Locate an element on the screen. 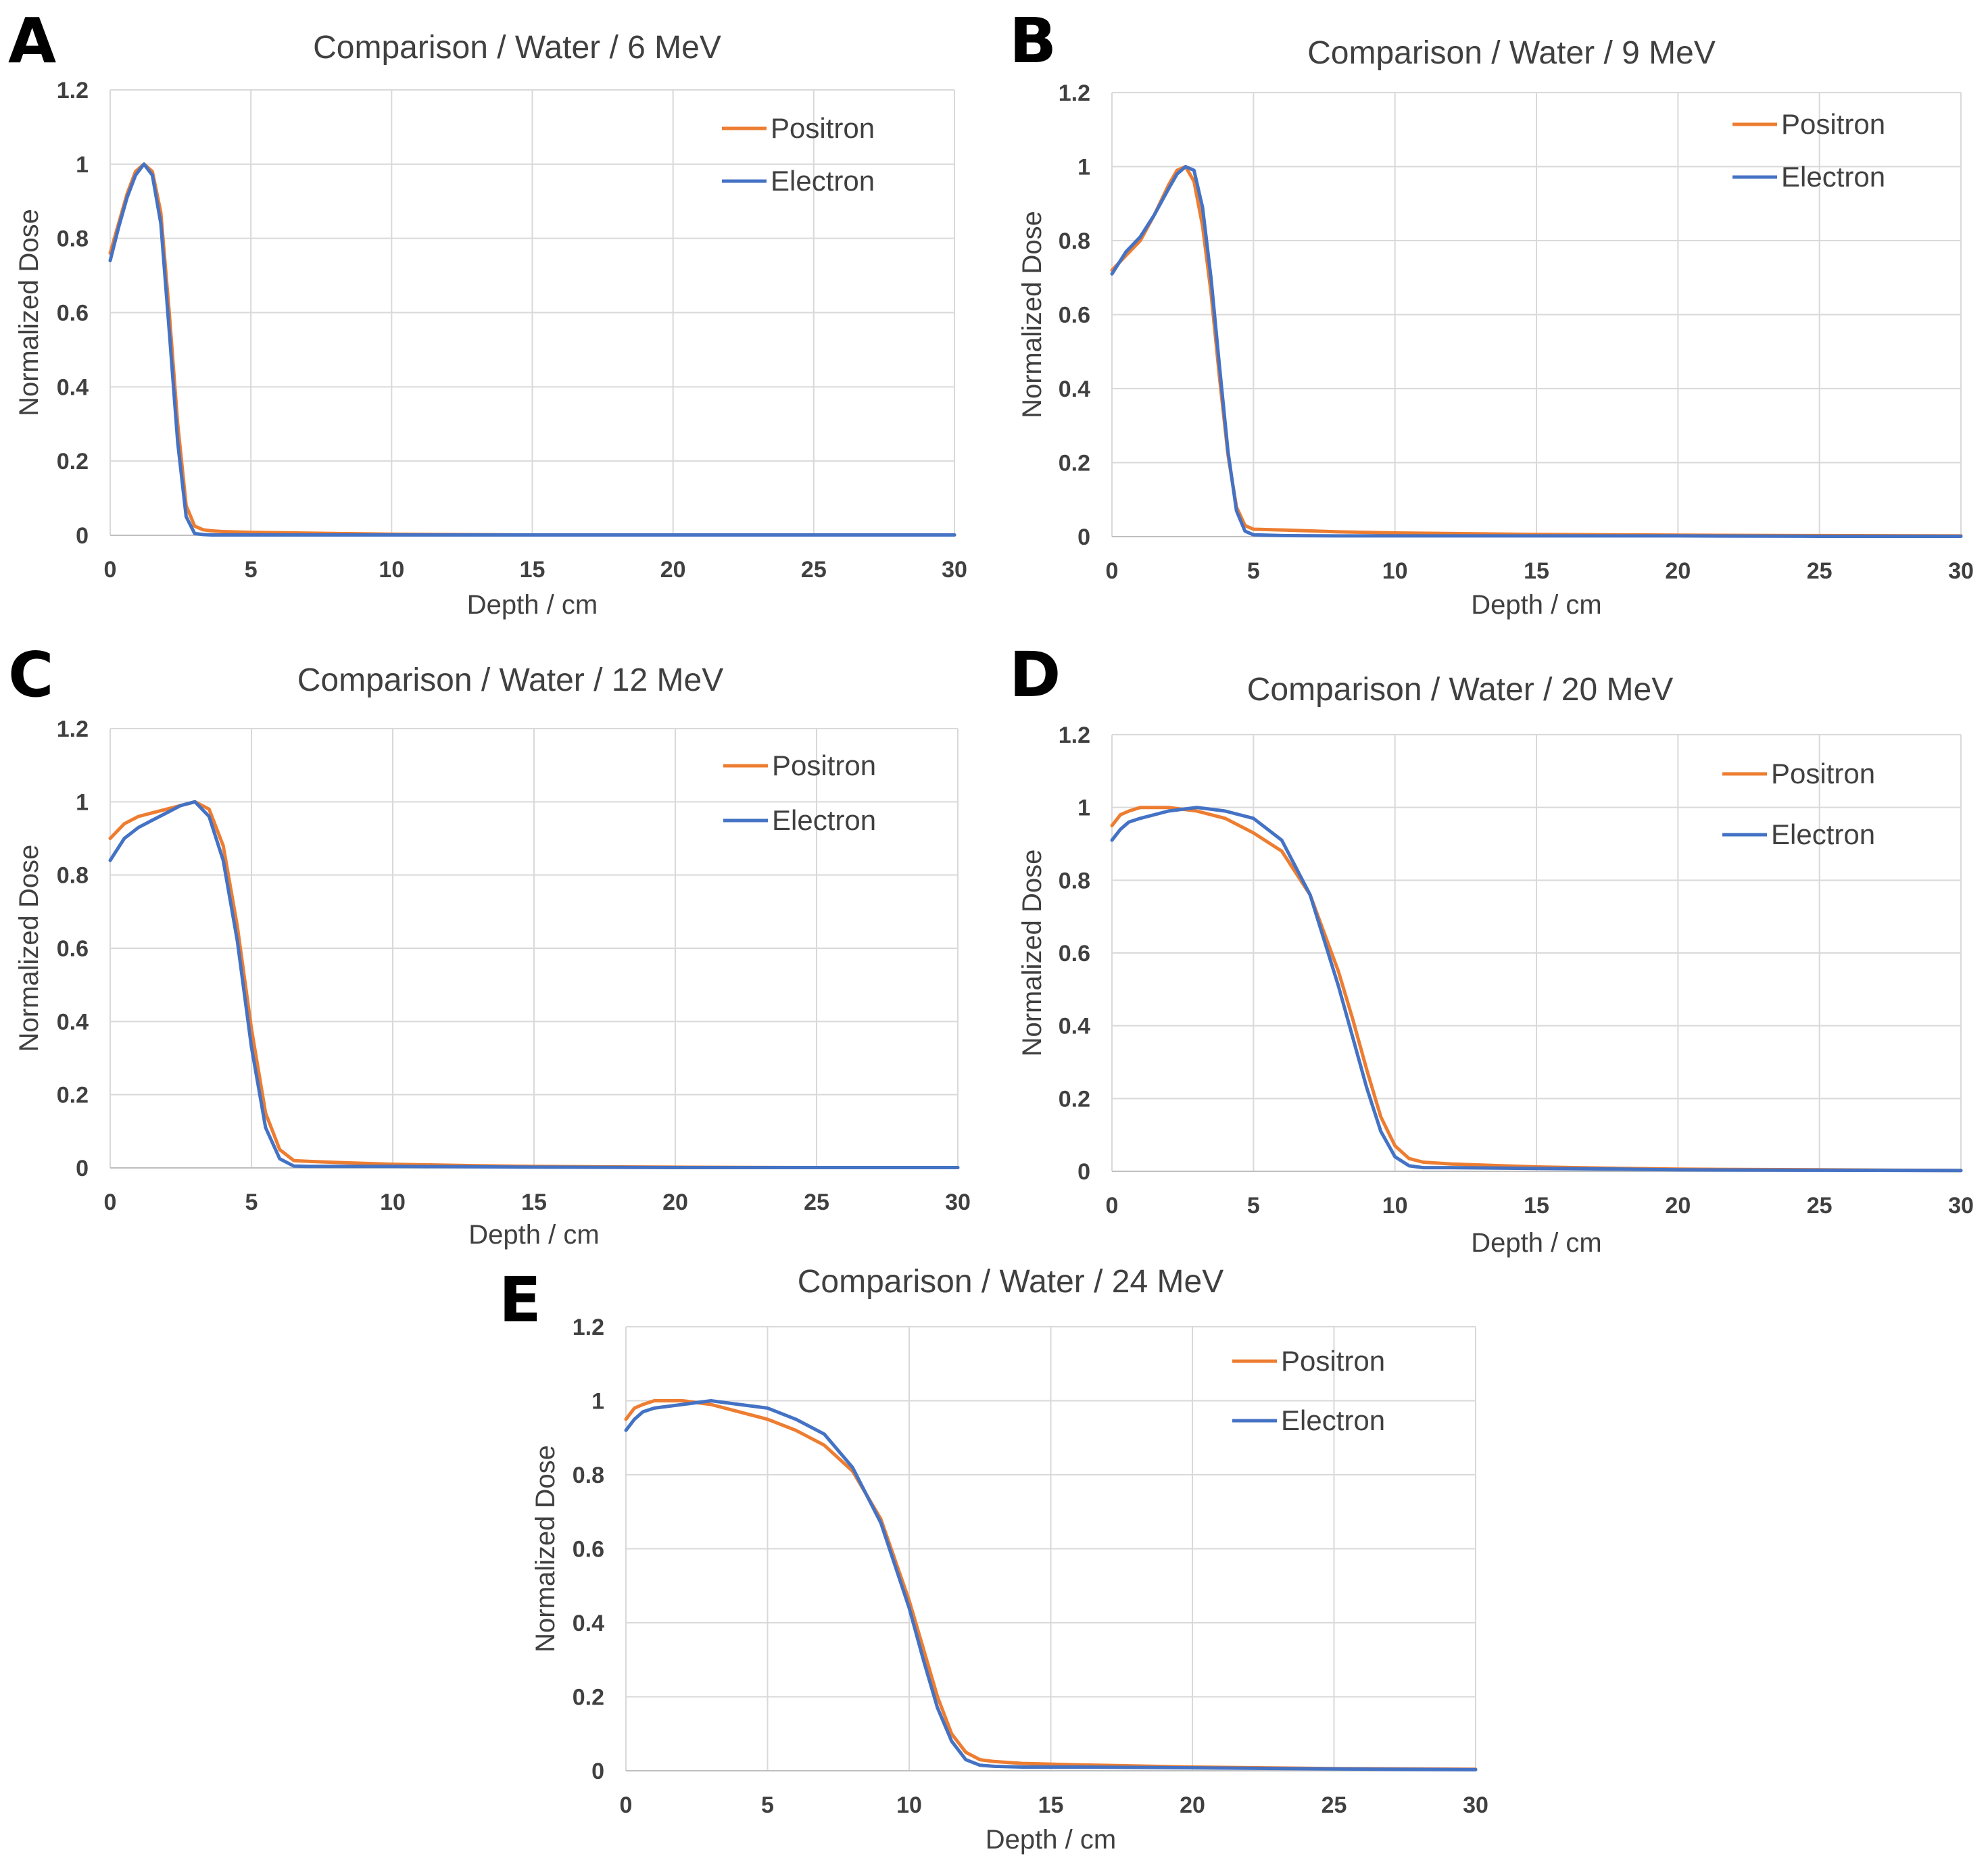 The width and height of the screenshot is (1988, 1860). chart-title: Comparison / Water / 6 MeV is located at coordinates (517, 48).